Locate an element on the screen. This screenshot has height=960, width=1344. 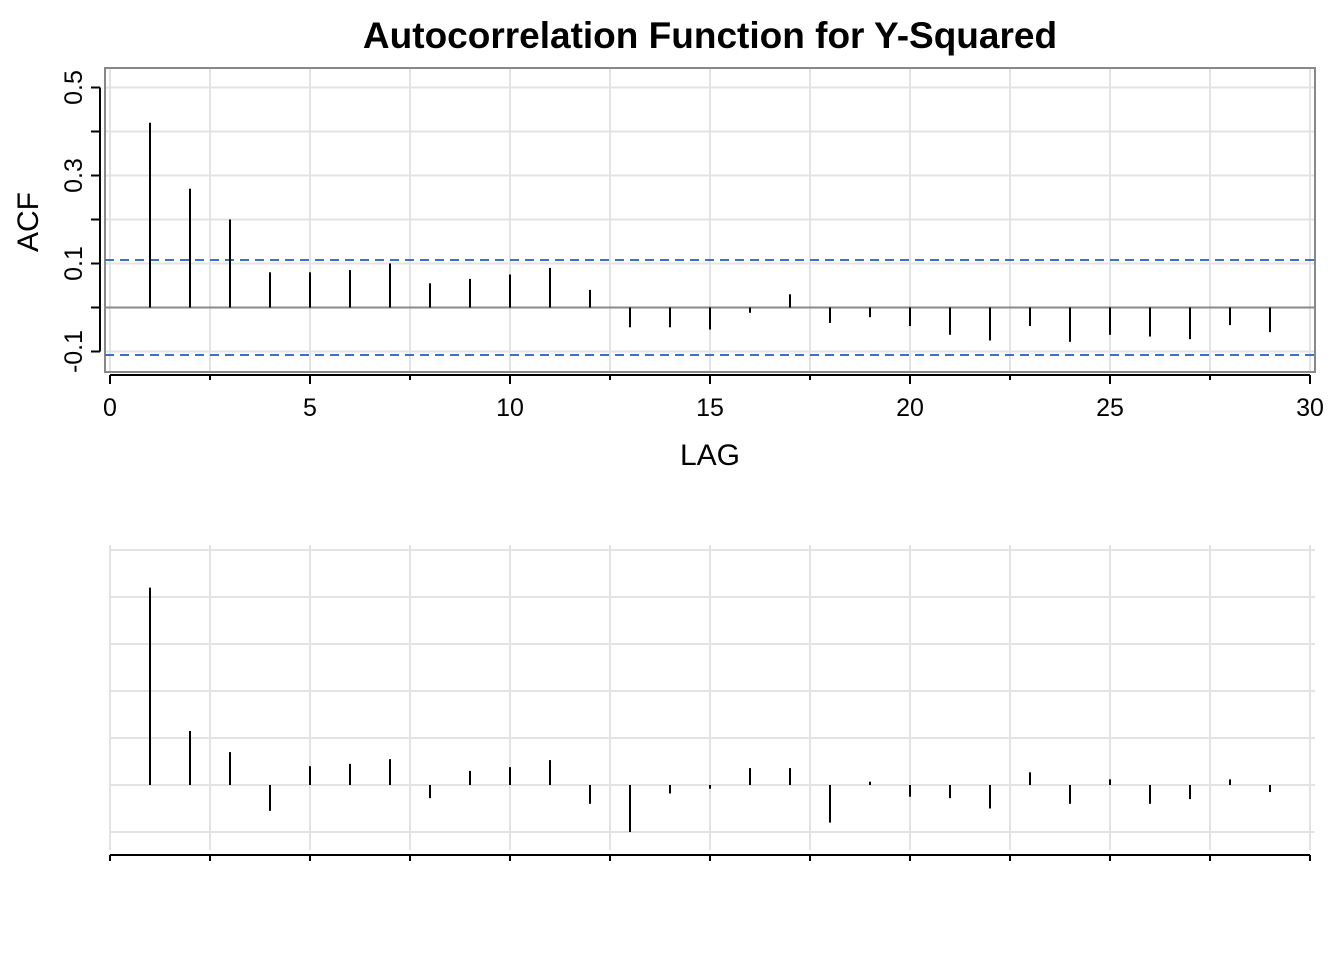
x-tick-label: 25 is located at coordinates (1110, 408).